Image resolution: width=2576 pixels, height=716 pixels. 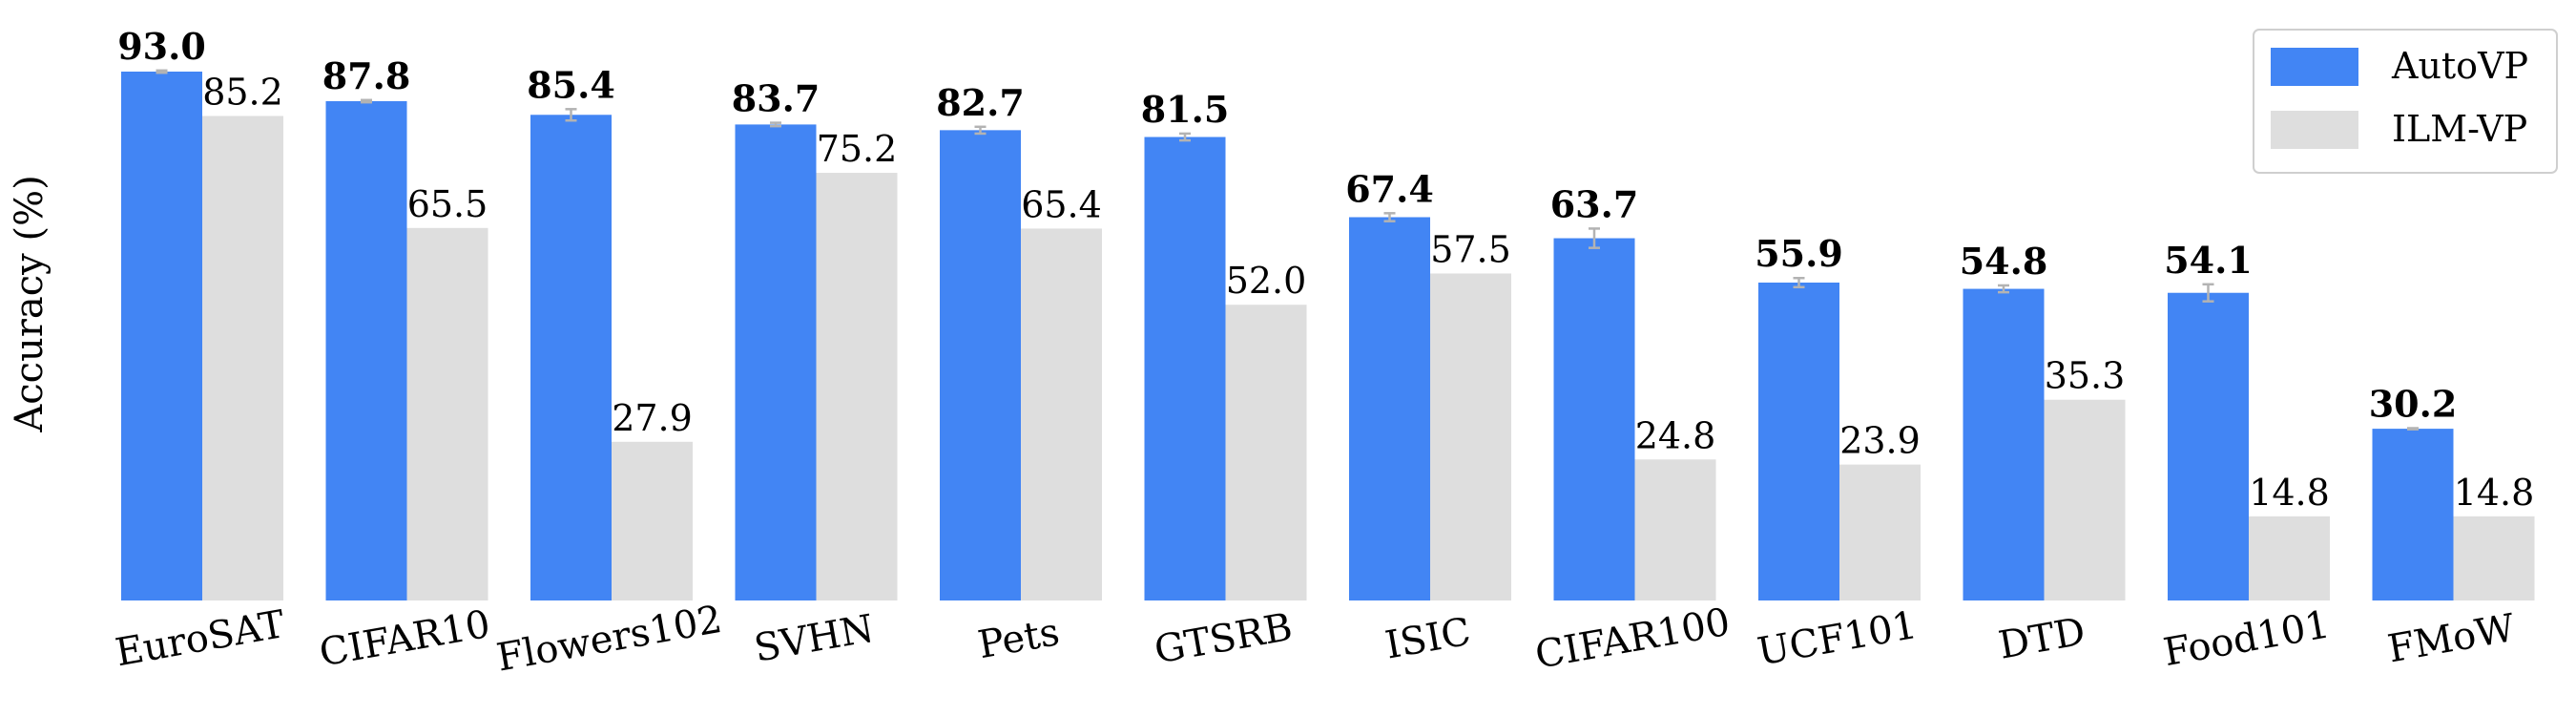 What do you see at coordinates (980, 365) in the screenshot?
I see `bar-autovp-pets` at bounding box center [980, 365].